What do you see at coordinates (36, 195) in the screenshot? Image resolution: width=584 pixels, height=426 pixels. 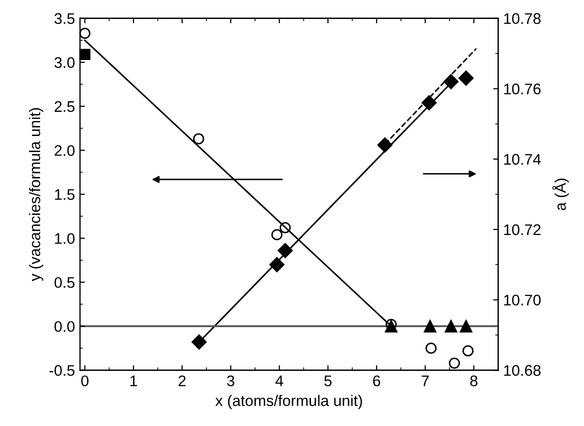 I see `y-axis-title: y (vacancies/formula unit)` at bounding box center [36, 195].